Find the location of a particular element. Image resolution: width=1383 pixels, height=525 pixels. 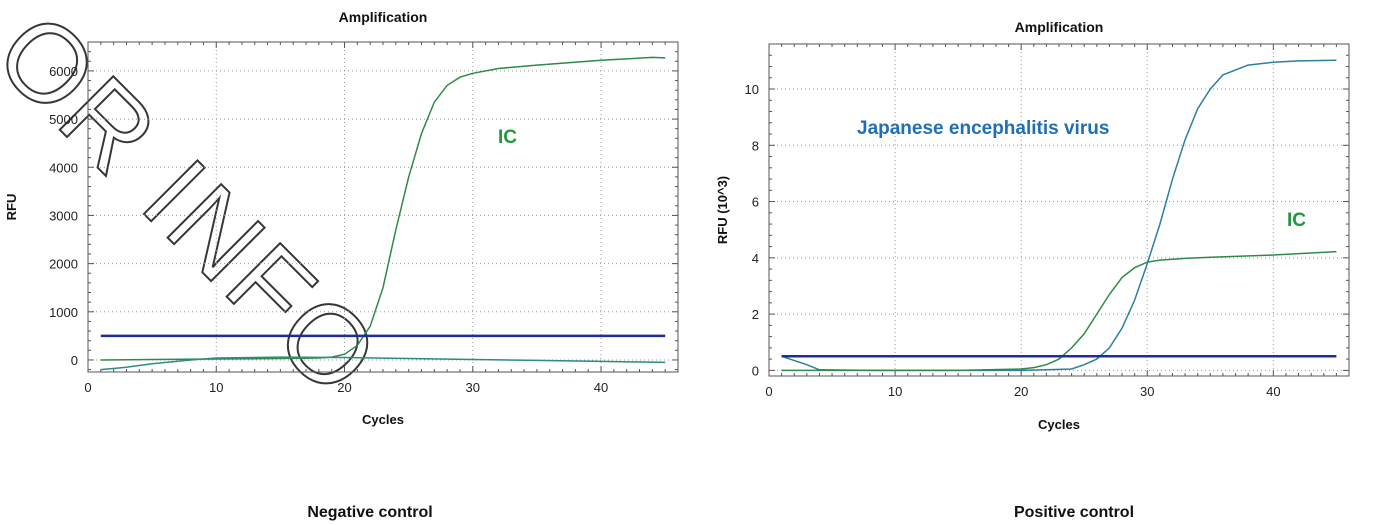

y-tick-label: 6 is located at coordinates (755, 202).